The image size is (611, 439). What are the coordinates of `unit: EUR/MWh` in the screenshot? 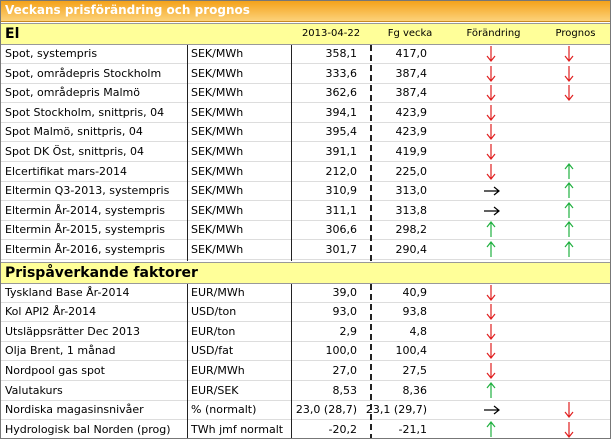 It's located at (218, 370).